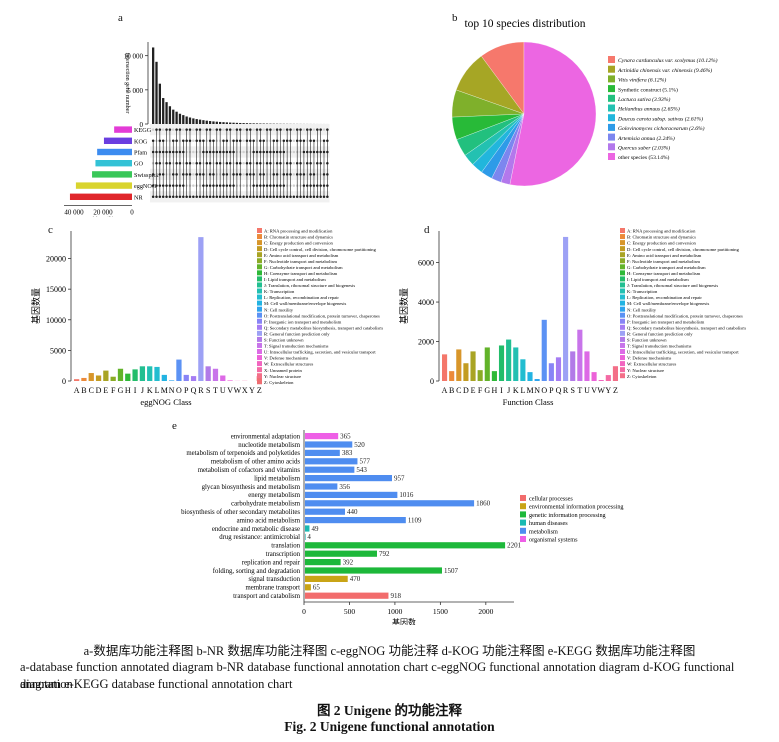 This screenshot has width=779, height=742. Describe the element at coordinates (123, 129) in the screenshot. I see `upset-set-size-bar` at that location.